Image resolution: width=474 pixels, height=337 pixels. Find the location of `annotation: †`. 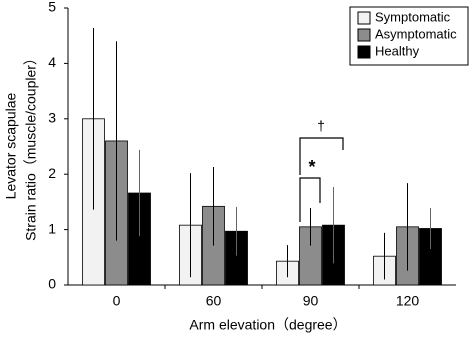

annotation: † is located at coordinates (321, 126).